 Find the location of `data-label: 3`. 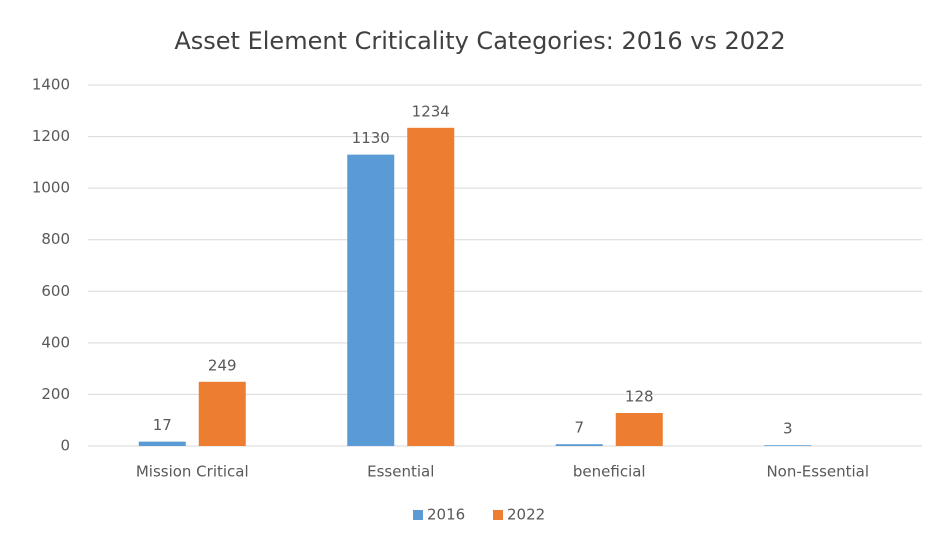

data-label: 3 is located at coordinates (788, 429).